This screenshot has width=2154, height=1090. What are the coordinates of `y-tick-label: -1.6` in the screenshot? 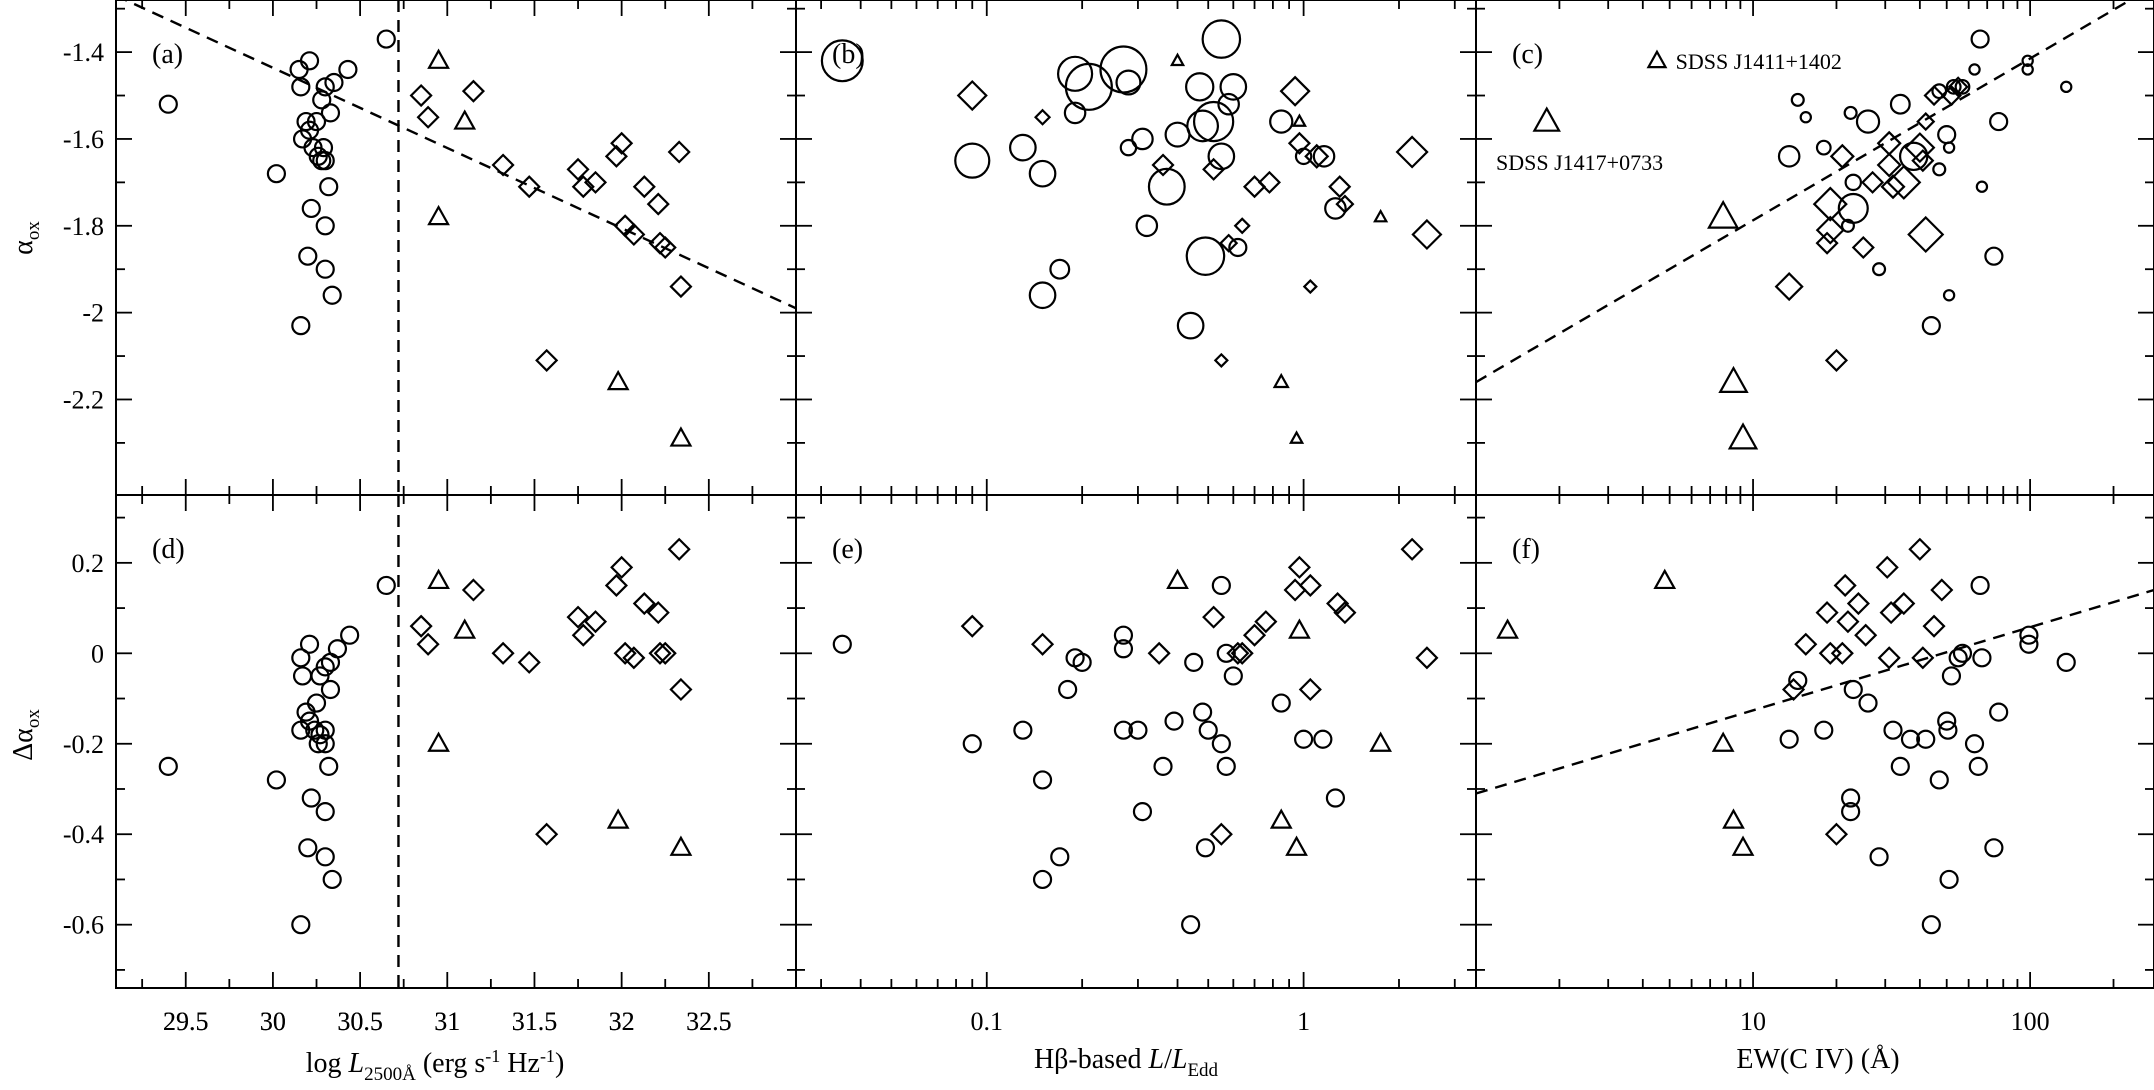 It's located at (83, 139).